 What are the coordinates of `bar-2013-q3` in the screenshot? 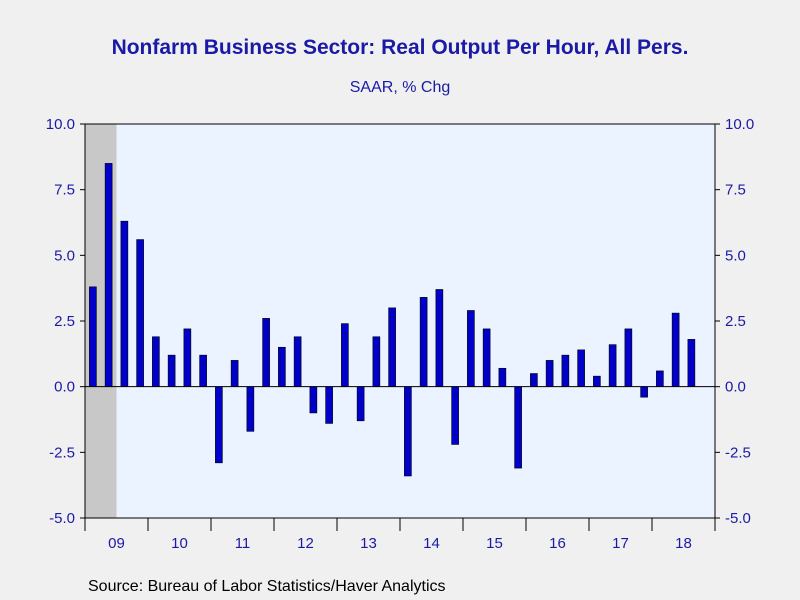 It's located at (376, 361).